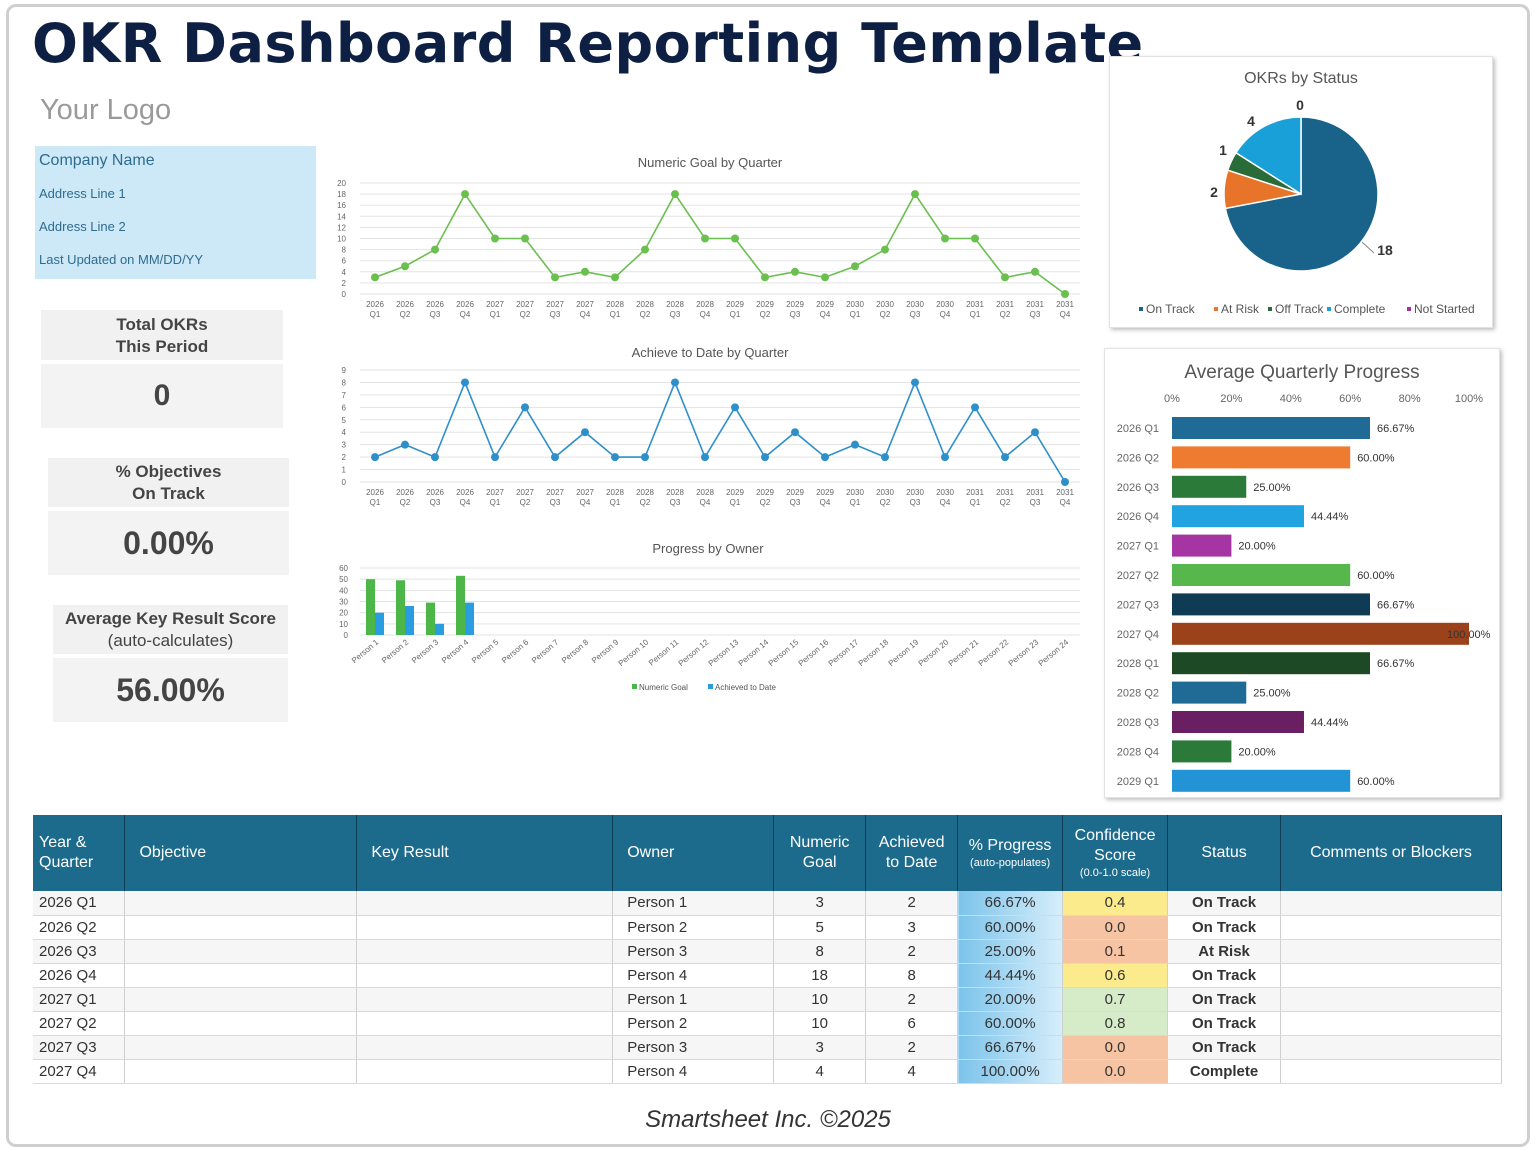 This screenshot has height=1151, width=1536. Describe the element at coordinates (1115, 951) in the screenshot. I see `cell-confidence: 0.1` at that location.